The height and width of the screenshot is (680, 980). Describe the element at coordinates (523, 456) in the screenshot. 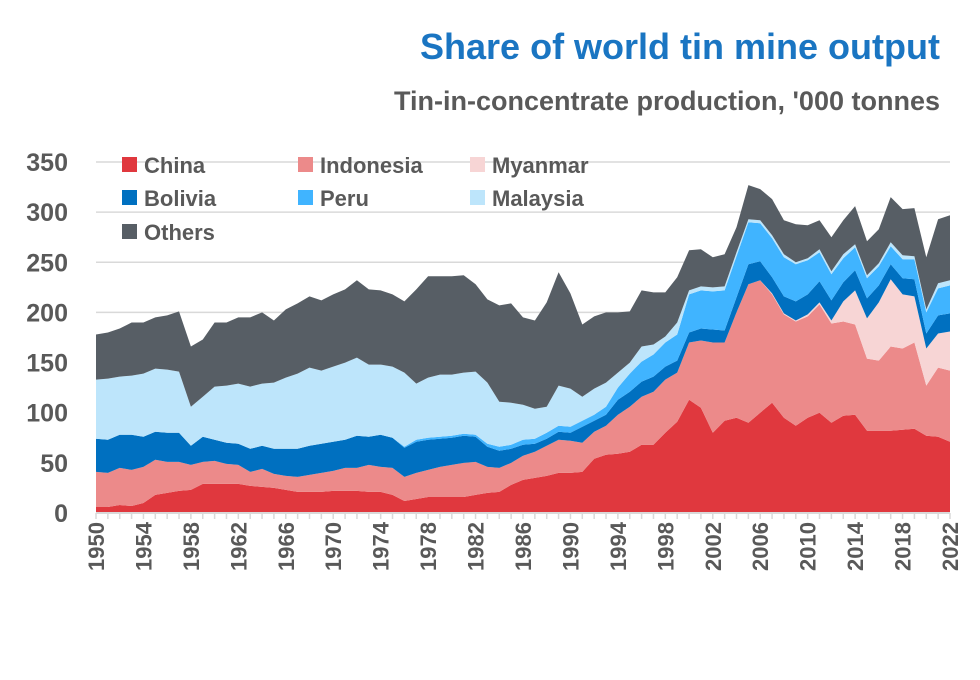

I see `area-china` at that location.